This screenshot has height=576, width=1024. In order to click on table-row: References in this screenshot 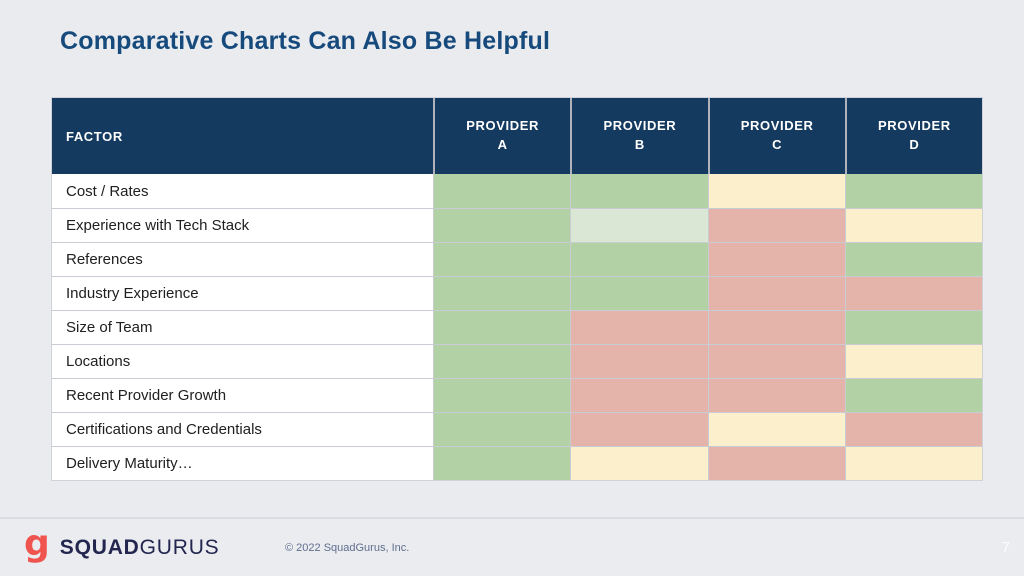, I will do `click(517, 259)`.